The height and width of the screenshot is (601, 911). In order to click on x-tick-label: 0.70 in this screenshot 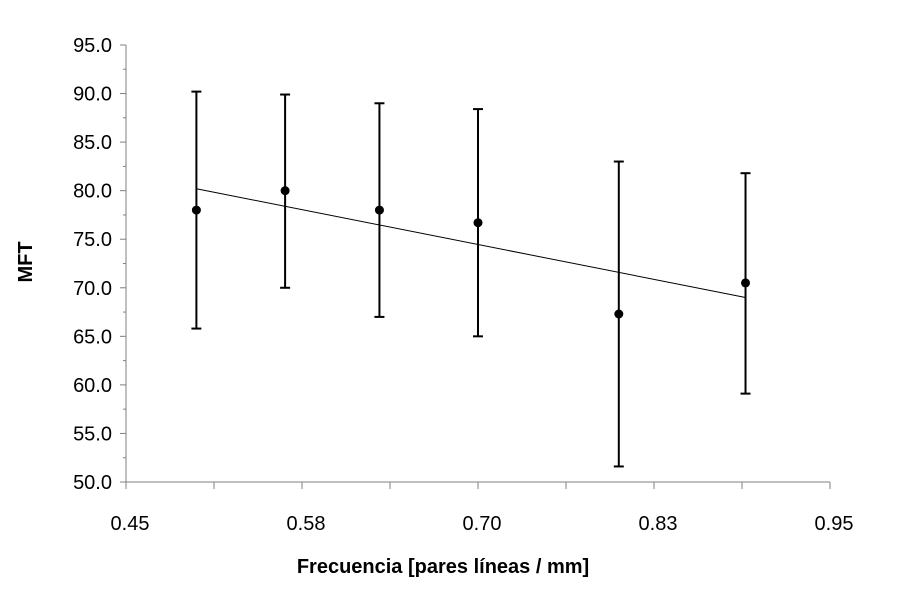, I will do `click(482, 524)`.